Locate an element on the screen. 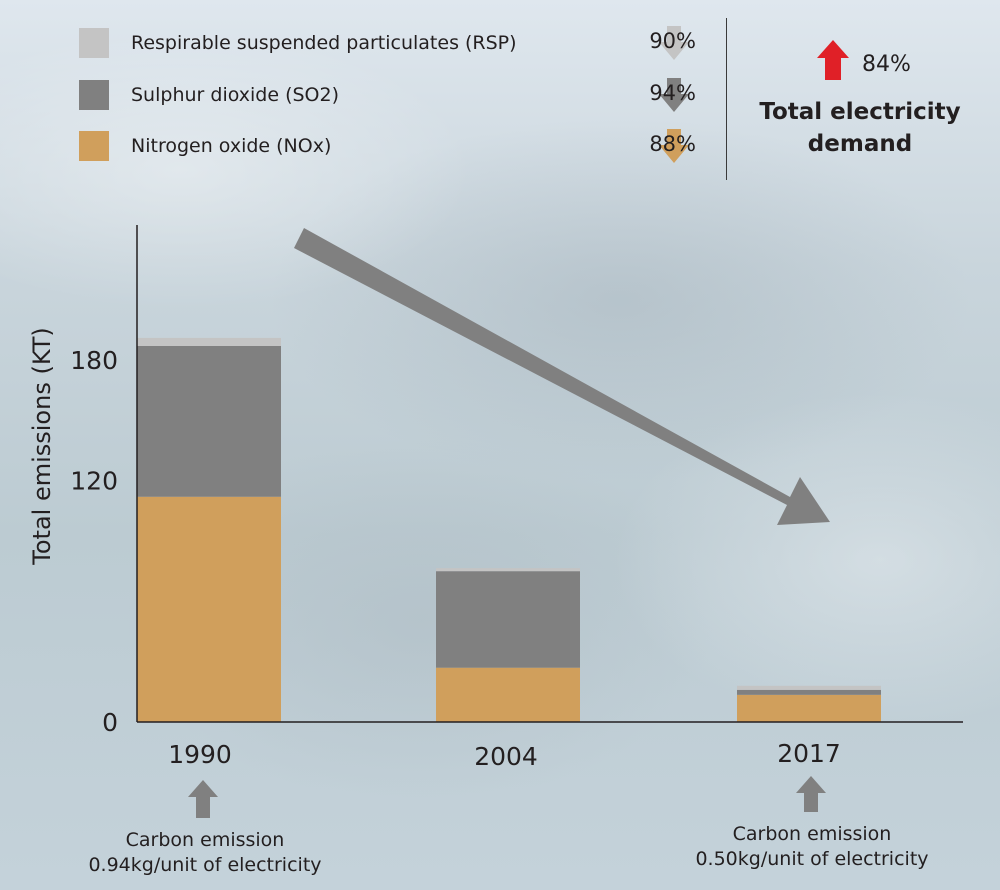 This screenshot has height=890, width=1000. legend-swatch-rsp is located at coordinates (94, 43).